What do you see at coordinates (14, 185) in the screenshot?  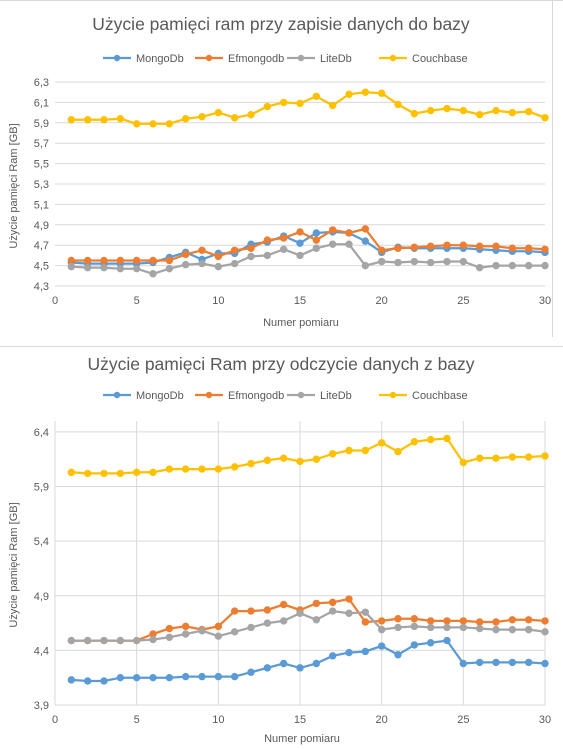 I see `y-axis-label: Użycie pamięci Ram [GB]` at bounding box center [14, 185].